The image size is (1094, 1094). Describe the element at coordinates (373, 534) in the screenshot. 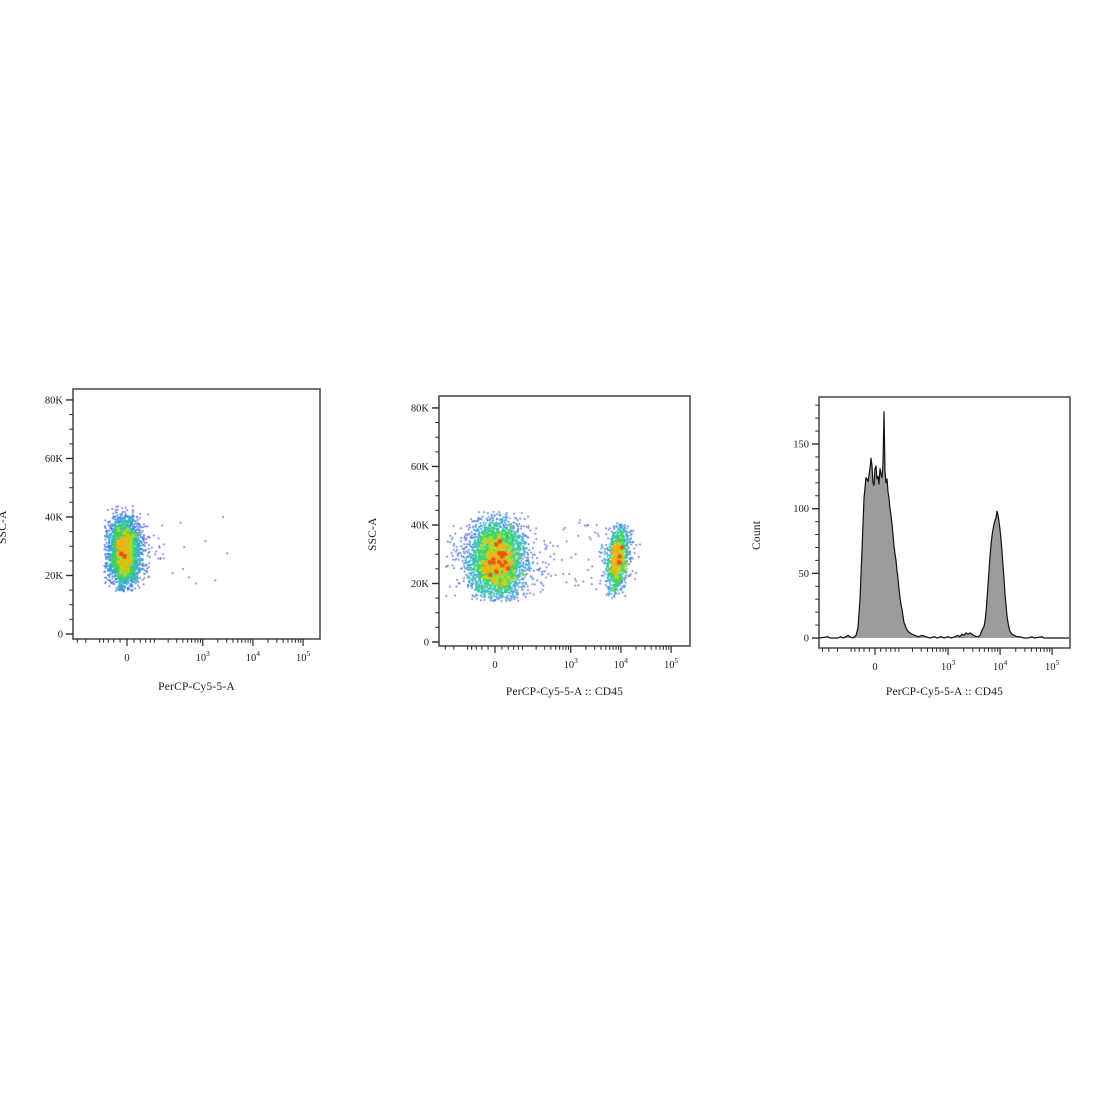

I see `plot2-y-axis-title: SSC-A` at that location.